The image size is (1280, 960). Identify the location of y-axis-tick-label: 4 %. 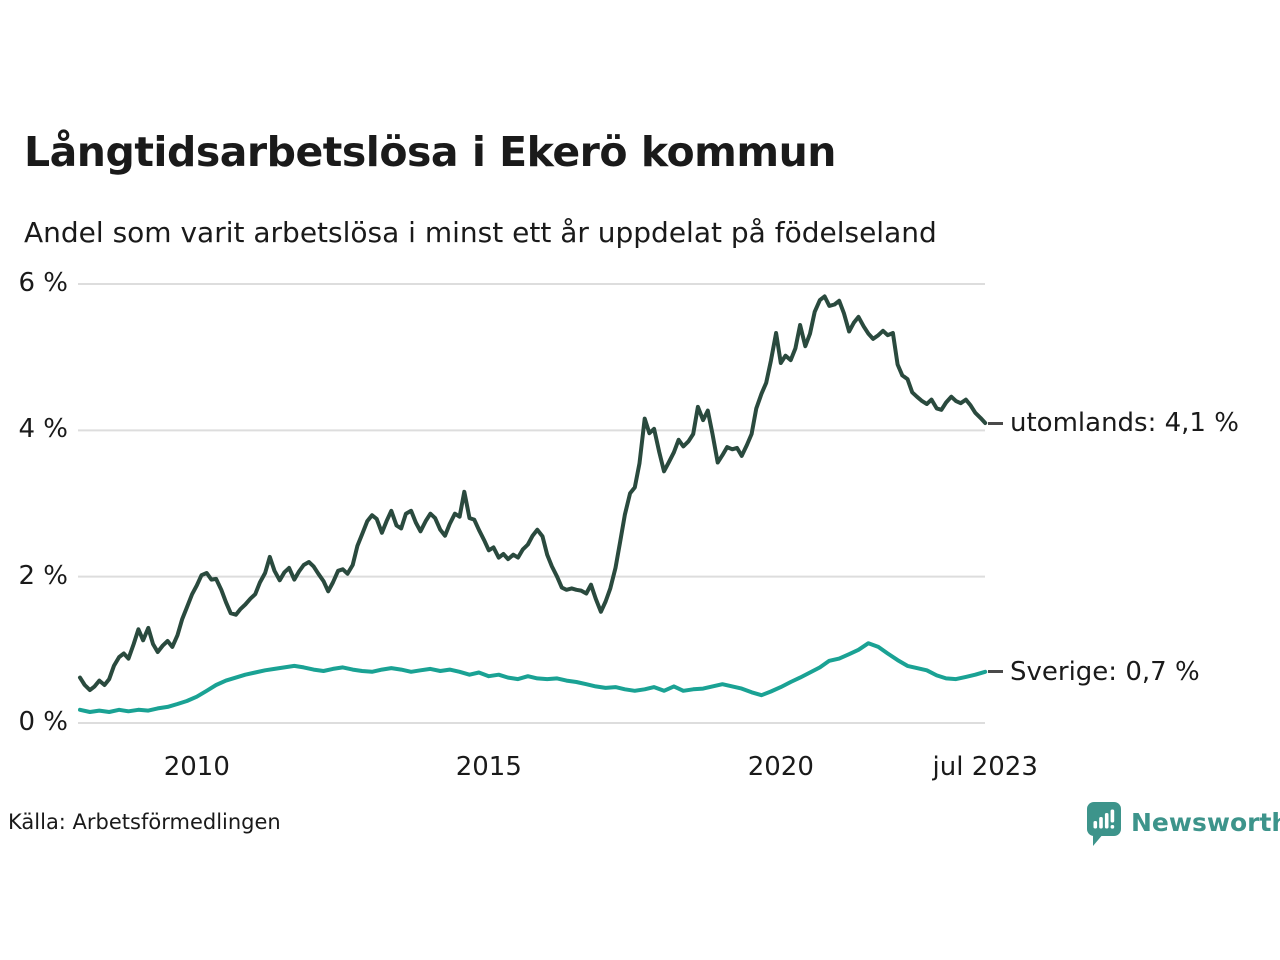
(43, 429).